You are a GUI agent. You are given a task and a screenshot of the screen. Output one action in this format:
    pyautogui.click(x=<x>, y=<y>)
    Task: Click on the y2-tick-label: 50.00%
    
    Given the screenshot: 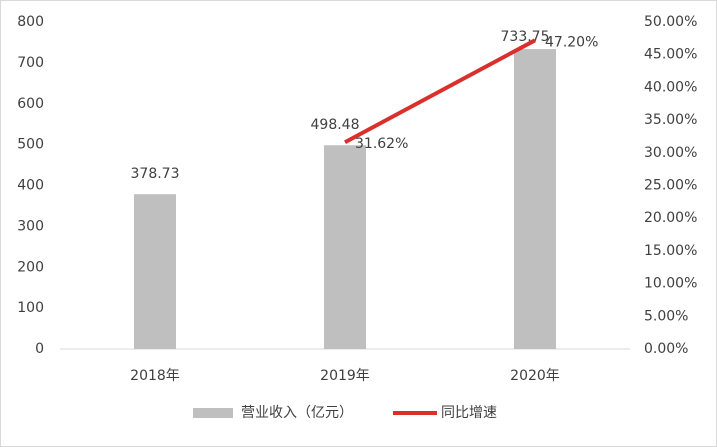 What is the action you would take?
    pyautogui.click(x=670, y=22)
    